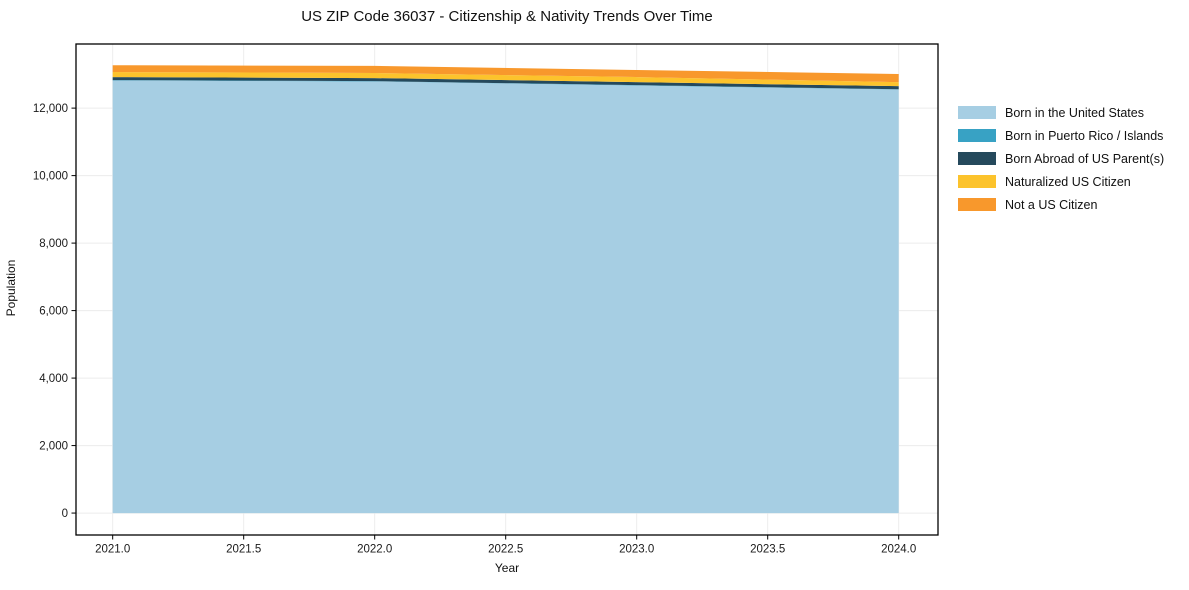  What do you see at coordinates (53, 379) in the screenshot?
I see `y-tick-label: 4,000` at bounding box center [53, 379].